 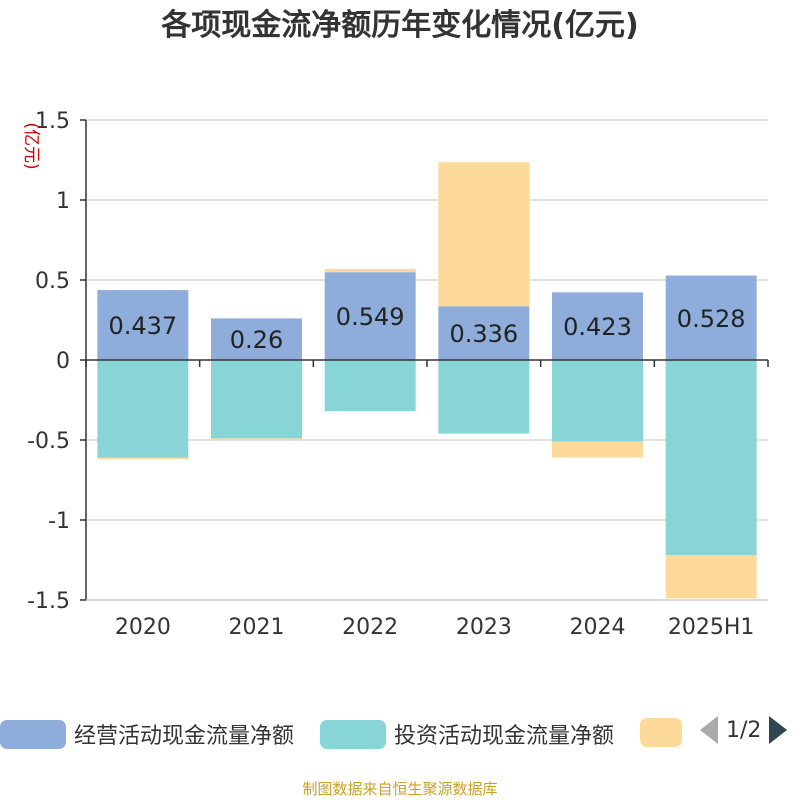 I want to click on y-tick-label: 1, so click(x=63, y=201).